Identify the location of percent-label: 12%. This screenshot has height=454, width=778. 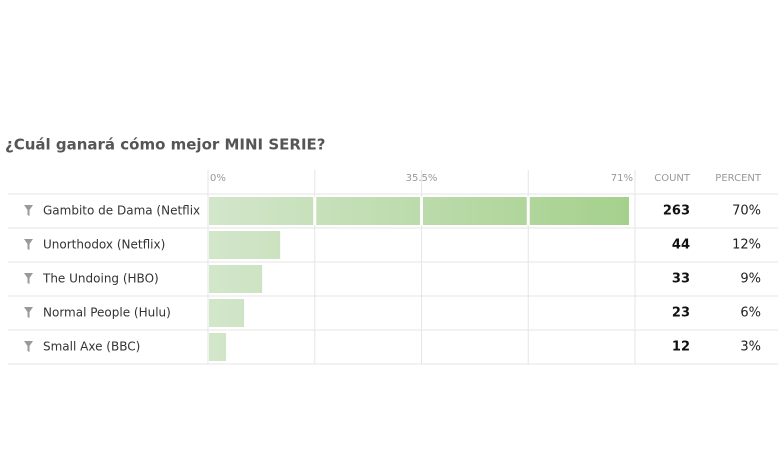
(746, 245).